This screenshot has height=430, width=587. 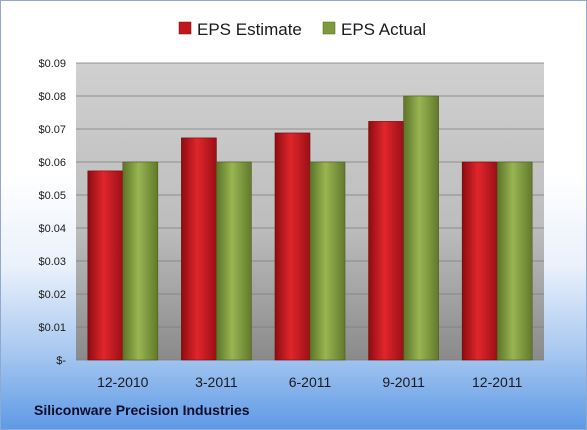 I want to click on x-tick-label: 12-2011, so click(x=497, y=382).